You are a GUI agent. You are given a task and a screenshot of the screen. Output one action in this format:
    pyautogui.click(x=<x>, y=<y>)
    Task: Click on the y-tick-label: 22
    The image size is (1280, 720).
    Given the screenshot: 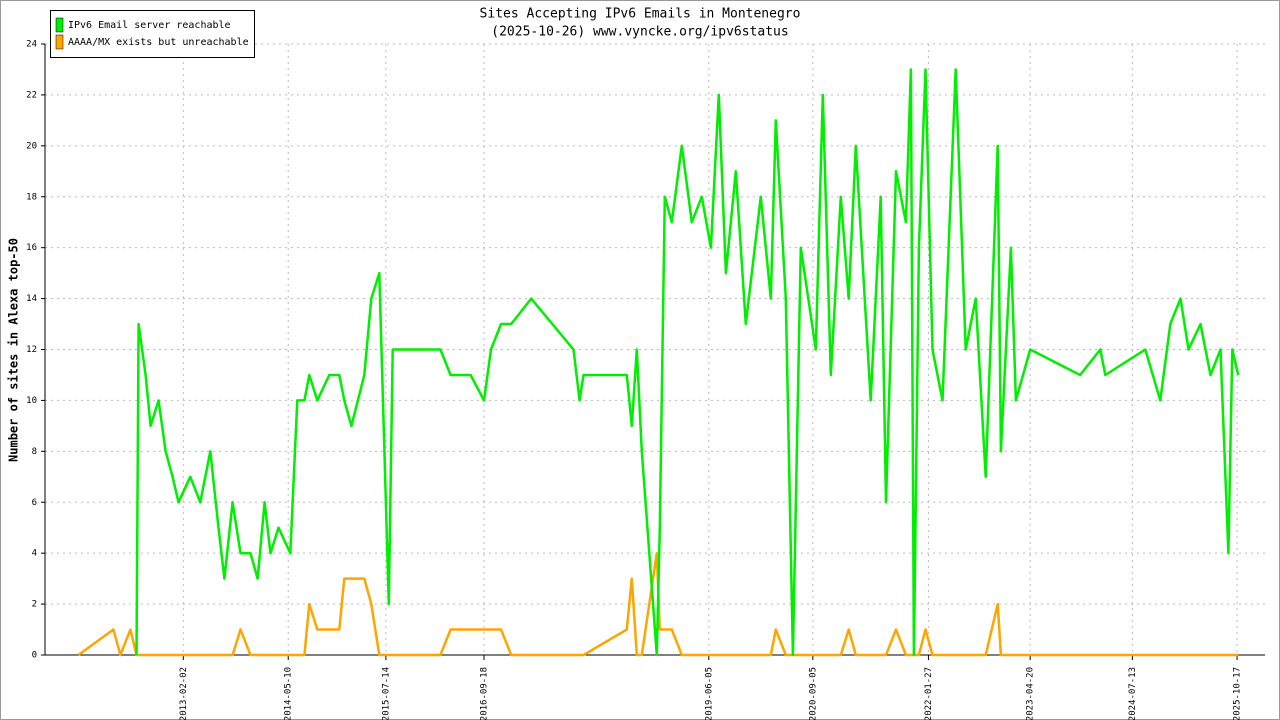 What is the action you would take?
    pyautogui.click(x=31, y=95)
    